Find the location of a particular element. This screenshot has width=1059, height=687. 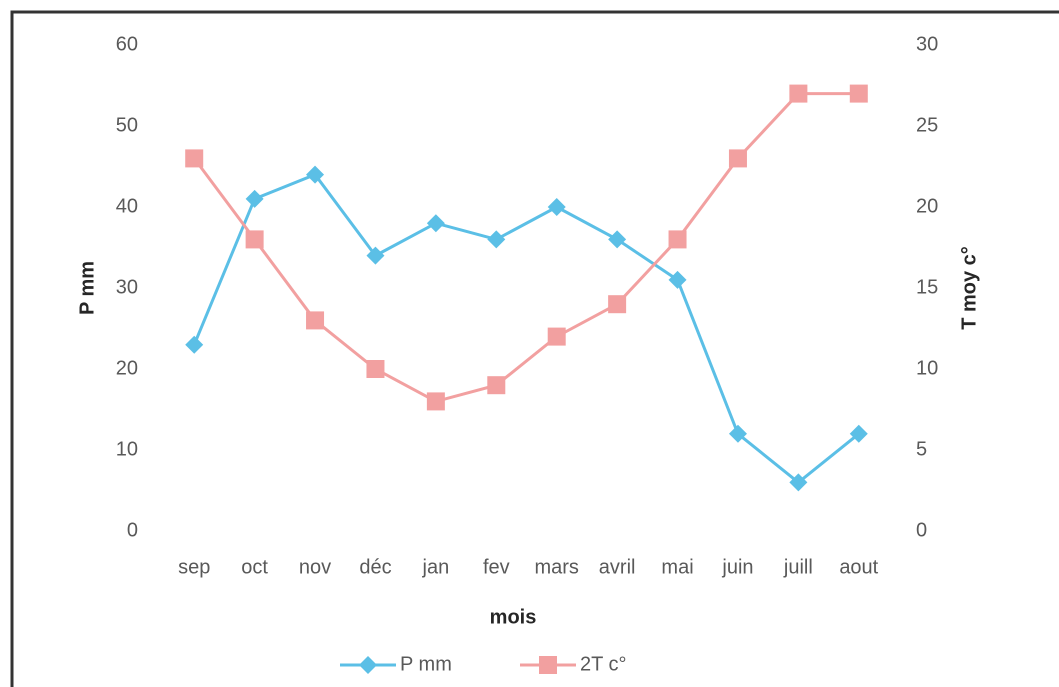

x-tick-label: juill is located at coordinates (798, 567).